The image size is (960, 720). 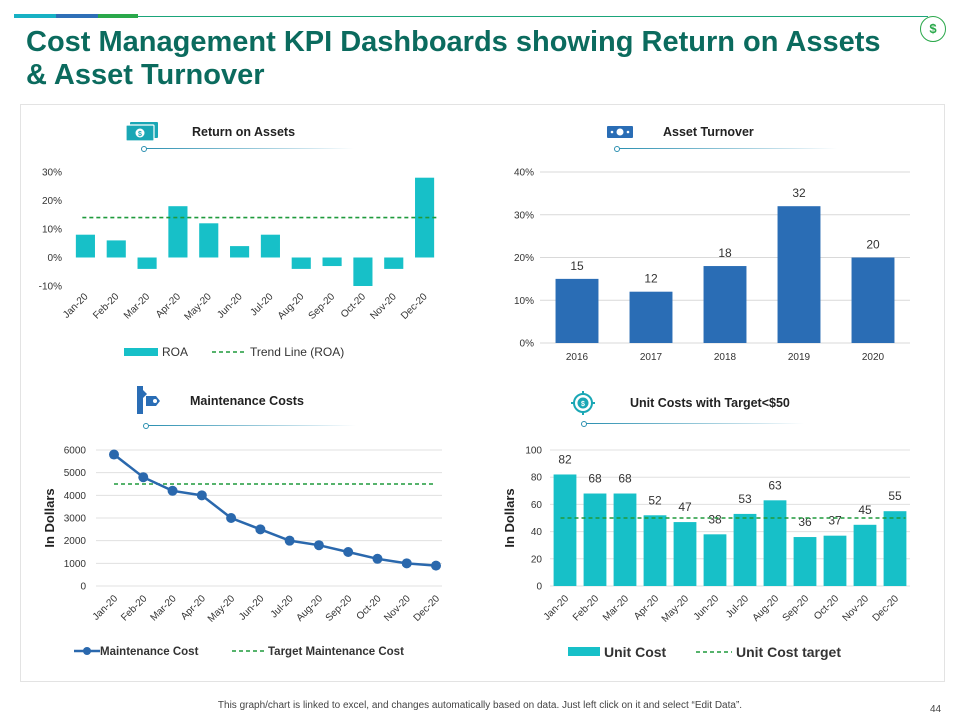 What do you see at coordinates (707, 608) in the screenshot?
I see `x-tick-label: Jun-20` at bounding box center [707, 608].